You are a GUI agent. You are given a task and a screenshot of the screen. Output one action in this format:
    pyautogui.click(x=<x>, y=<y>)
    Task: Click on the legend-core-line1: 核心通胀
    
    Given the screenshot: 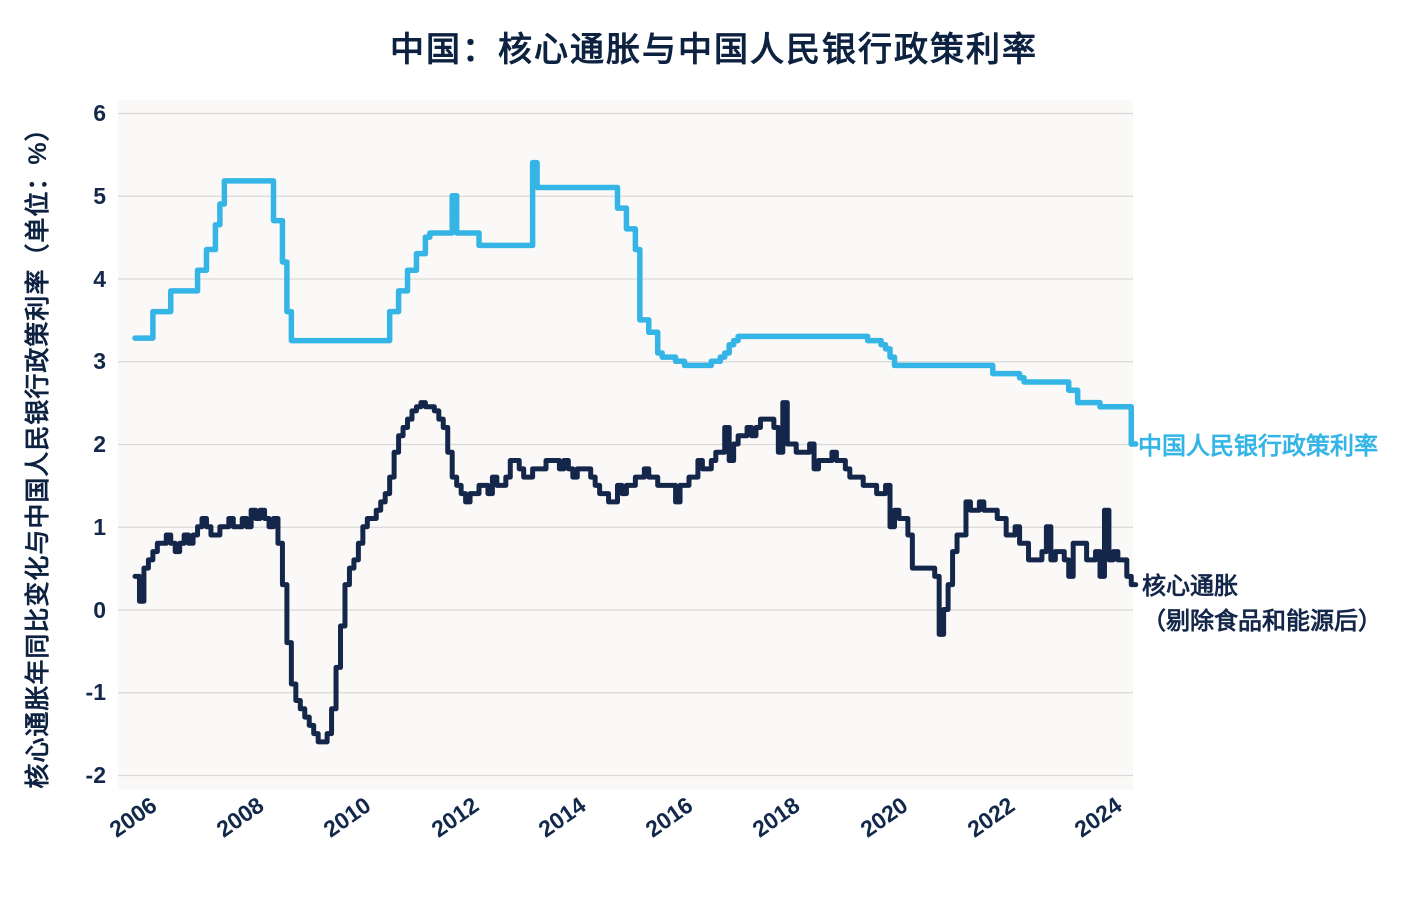 What is the action you would take?
    pyautogui.click(x=1190, y=586)
    